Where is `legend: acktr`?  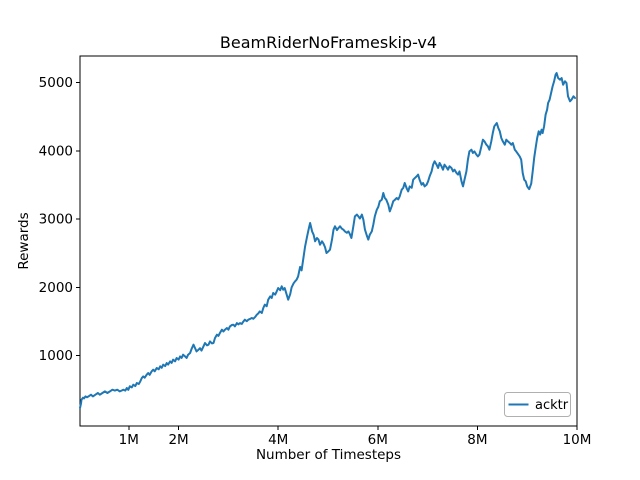
legend: acktr is located at coordinates (537, 404).